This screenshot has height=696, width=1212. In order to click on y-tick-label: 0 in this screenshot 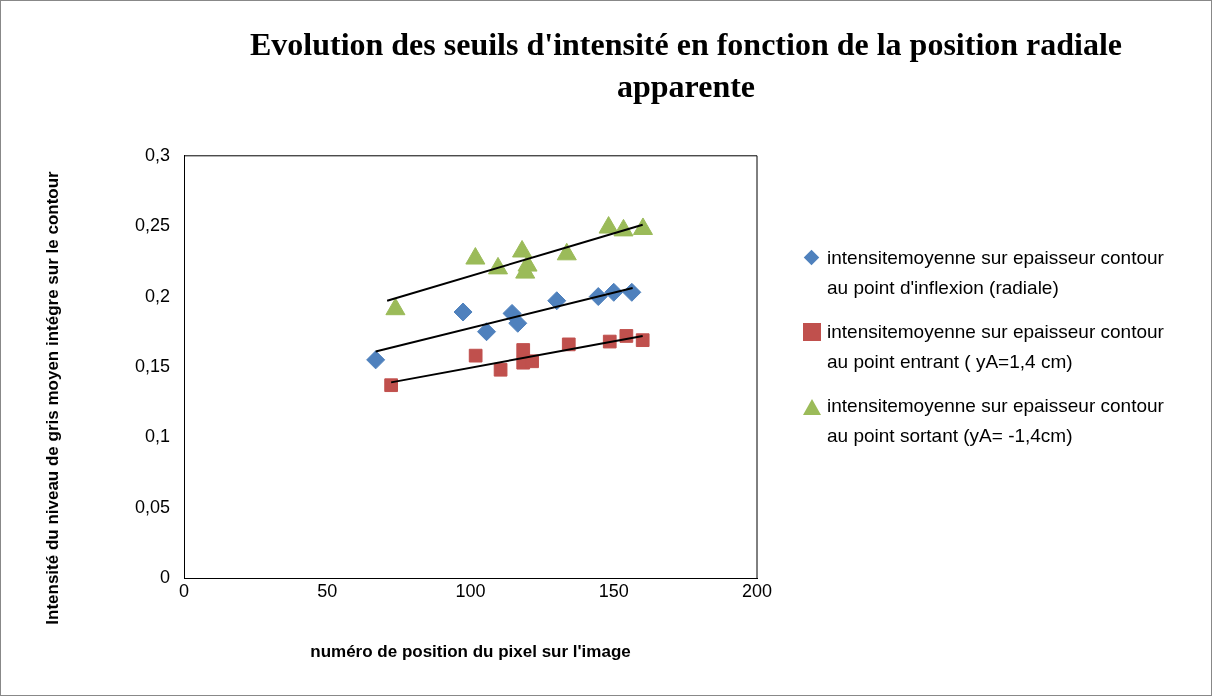, I will do `click(164, 576)`.